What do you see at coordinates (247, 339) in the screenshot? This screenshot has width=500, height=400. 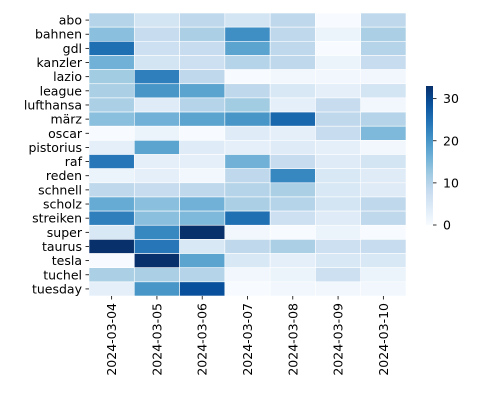 I see `x-tick-label-2024-03-07: 2024-03-07` at bounding box center [247, 339].